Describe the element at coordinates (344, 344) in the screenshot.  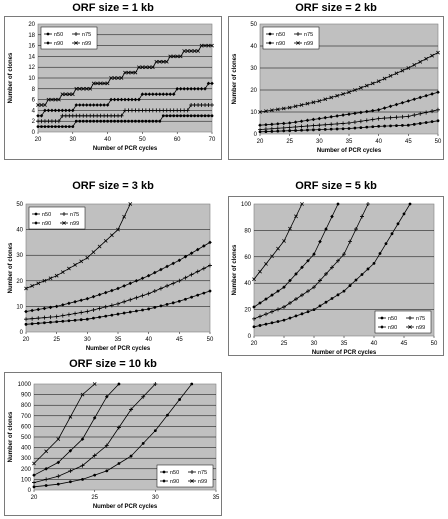
I see `x-tick-label: 35` at that location.